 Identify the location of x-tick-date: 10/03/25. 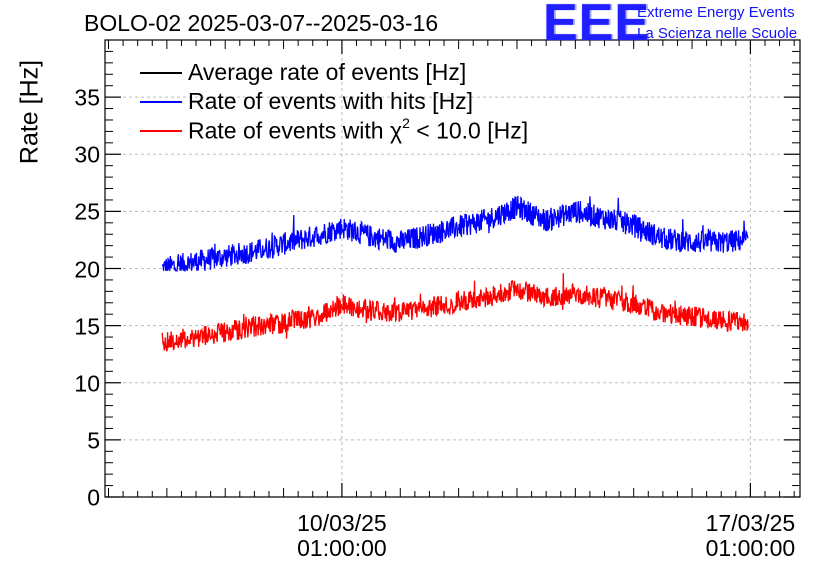
(342, 523).